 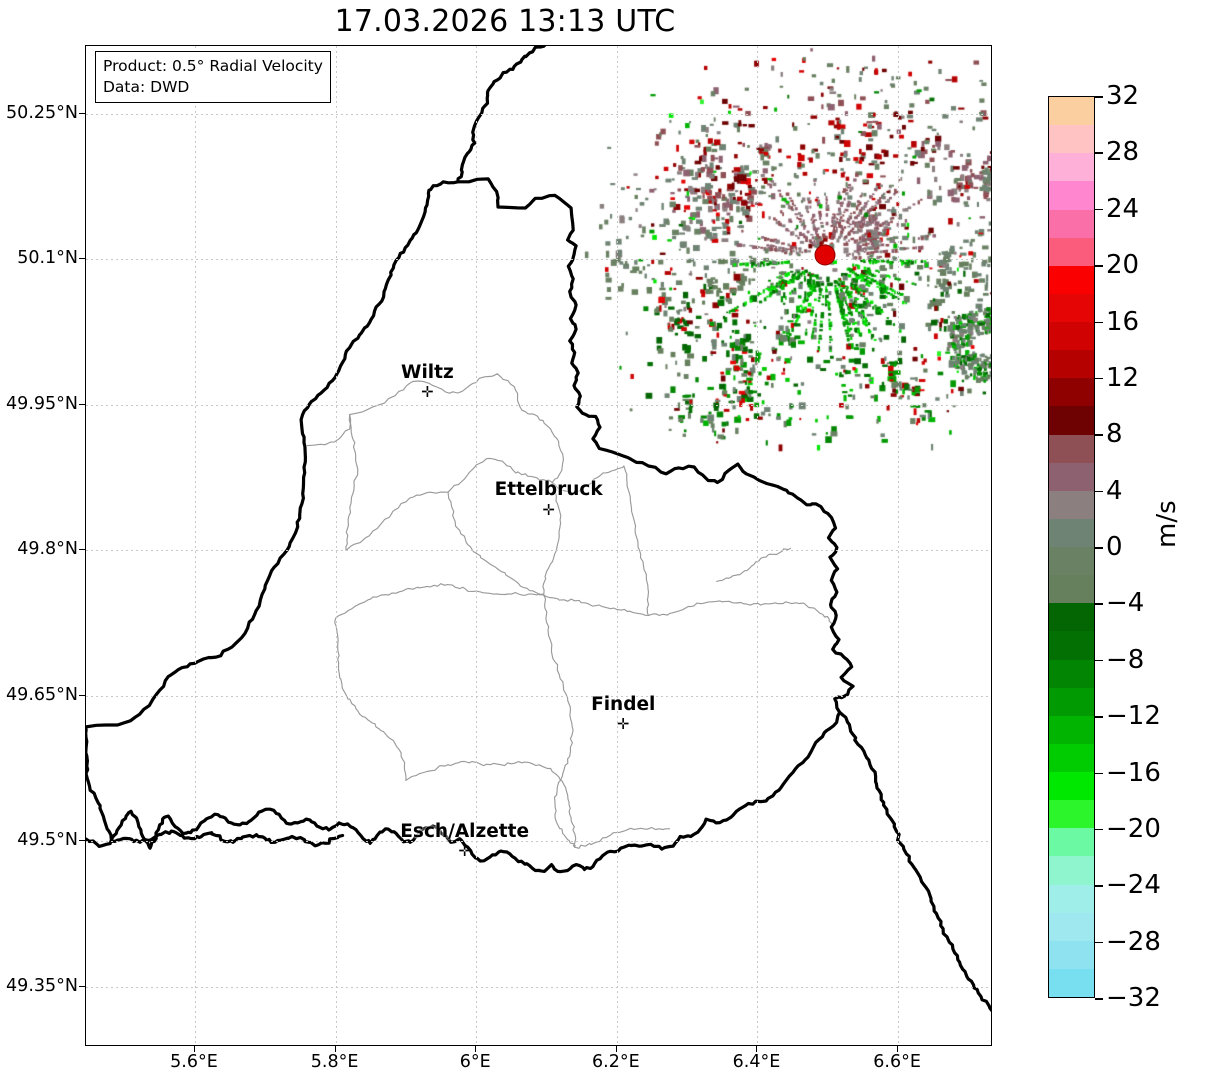 I want to click on y-axis-tick-label: 49.95°N, so click(x=42, y=403).